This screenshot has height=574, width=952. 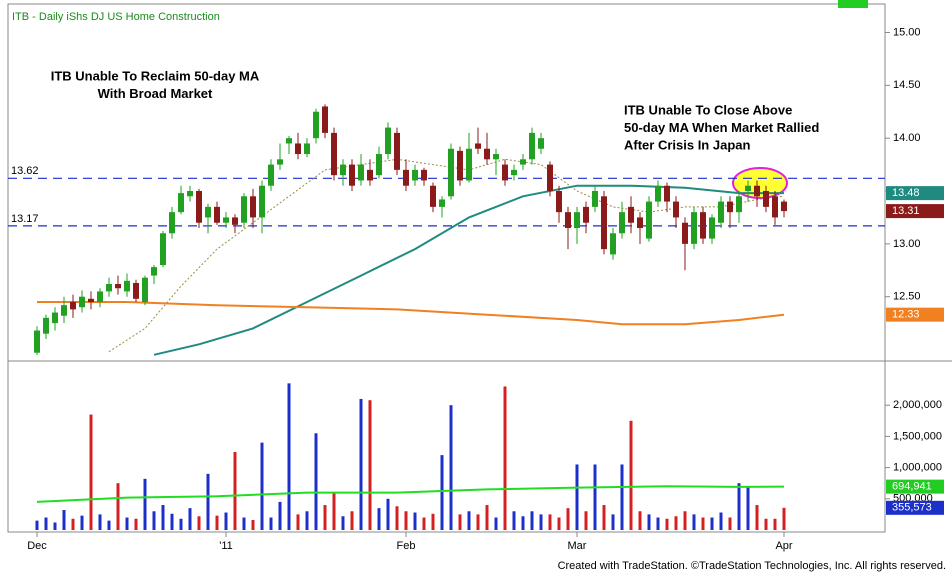 What do you see at coordinates (410, 494) in the screenshot?
I see `volume-average-line` at bounding box center [410, 494].